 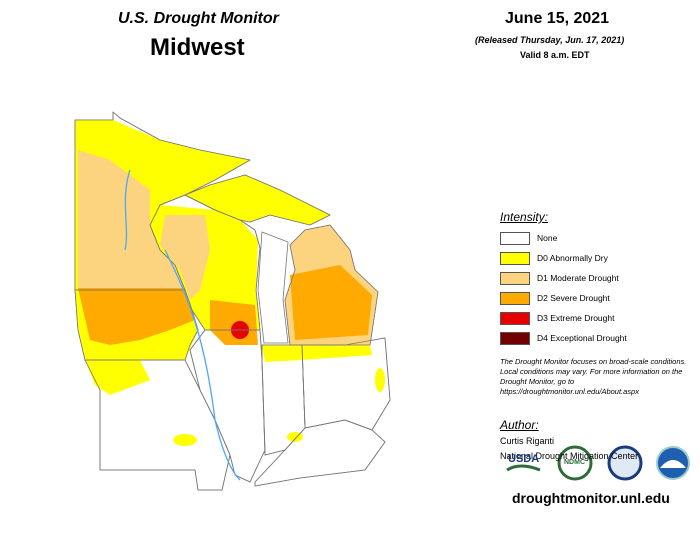 I want to click on region: Midwest, so click(x=197, y=47).